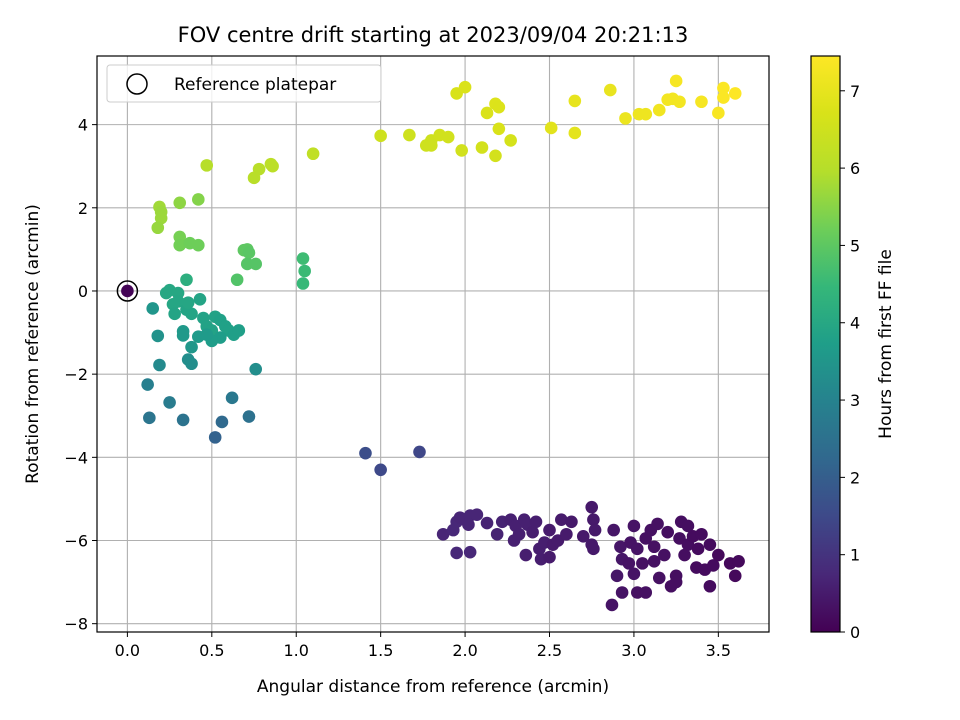 Image resolution: width=960 pixels, height=720 pixels. What do you see at coordinates (83, 291) in the screenshot?
I see `y-tick-label: 0` at bounding box center [83, 291].